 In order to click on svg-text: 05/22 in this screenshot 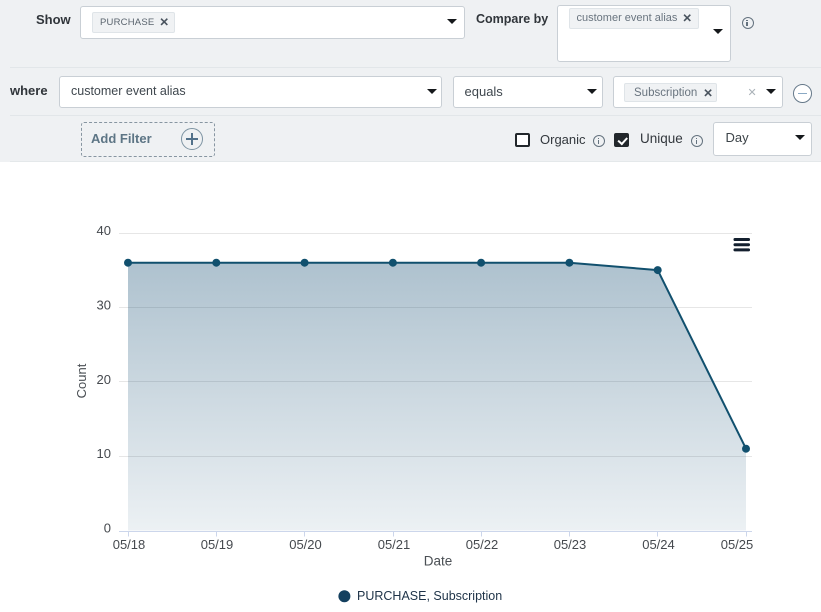, I will do `click(482, 544)`.